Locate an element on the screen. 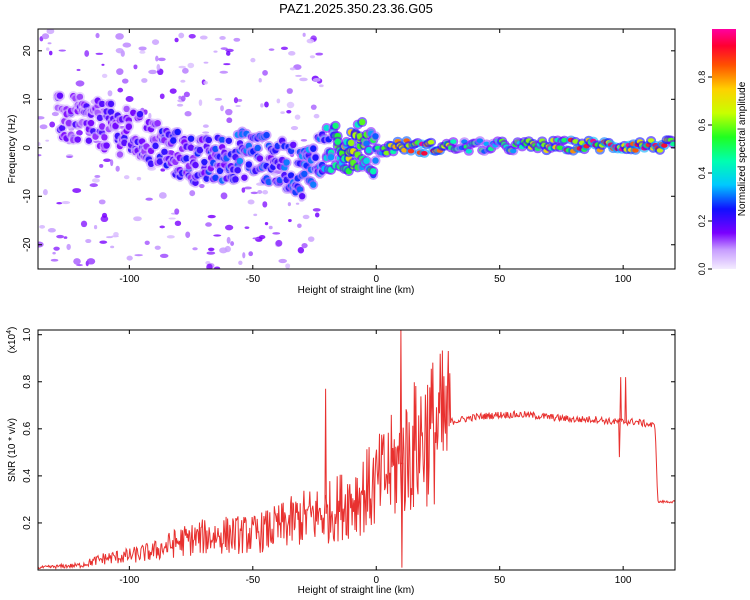  snr-scale-exponent: 4 is located at coordinates (9, 332).